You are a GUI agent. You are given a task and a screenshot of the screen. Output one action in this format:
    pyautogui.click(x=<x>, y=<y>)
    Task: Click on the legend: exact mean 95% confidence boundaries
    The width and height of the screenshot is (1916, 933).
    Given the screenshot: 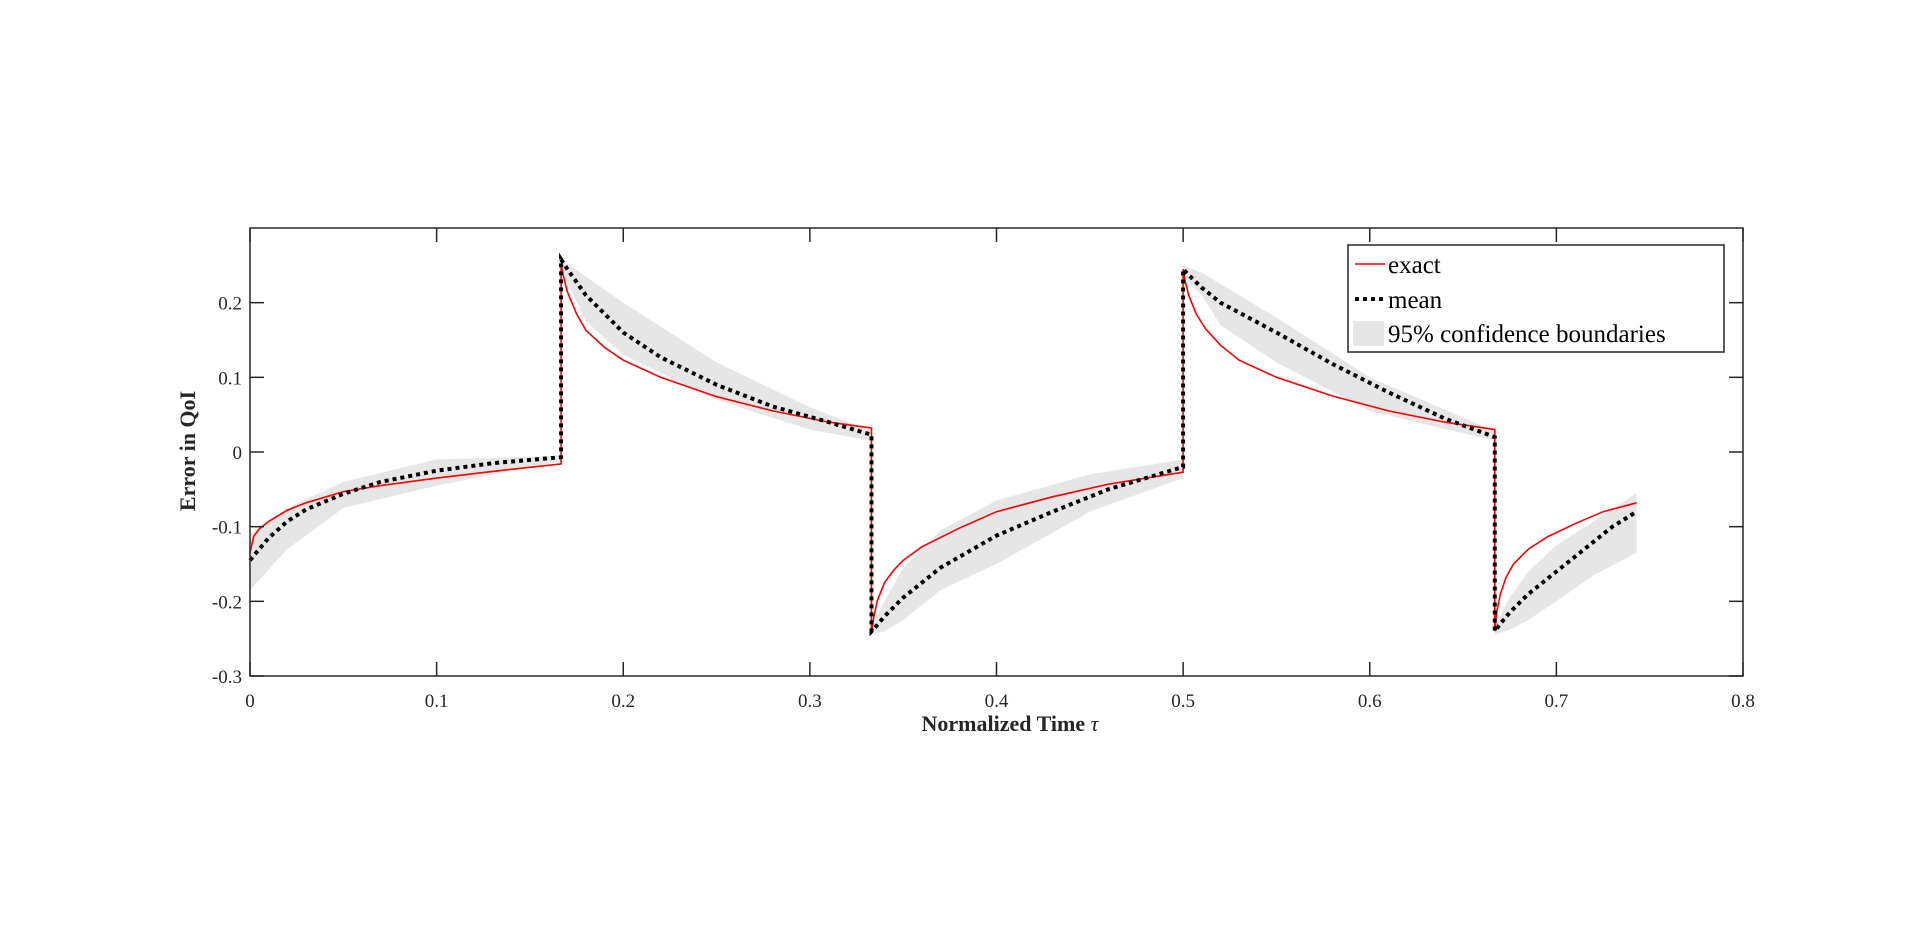 What is the action you would take?
    pyautogui.click(x=1536, y=298)
    